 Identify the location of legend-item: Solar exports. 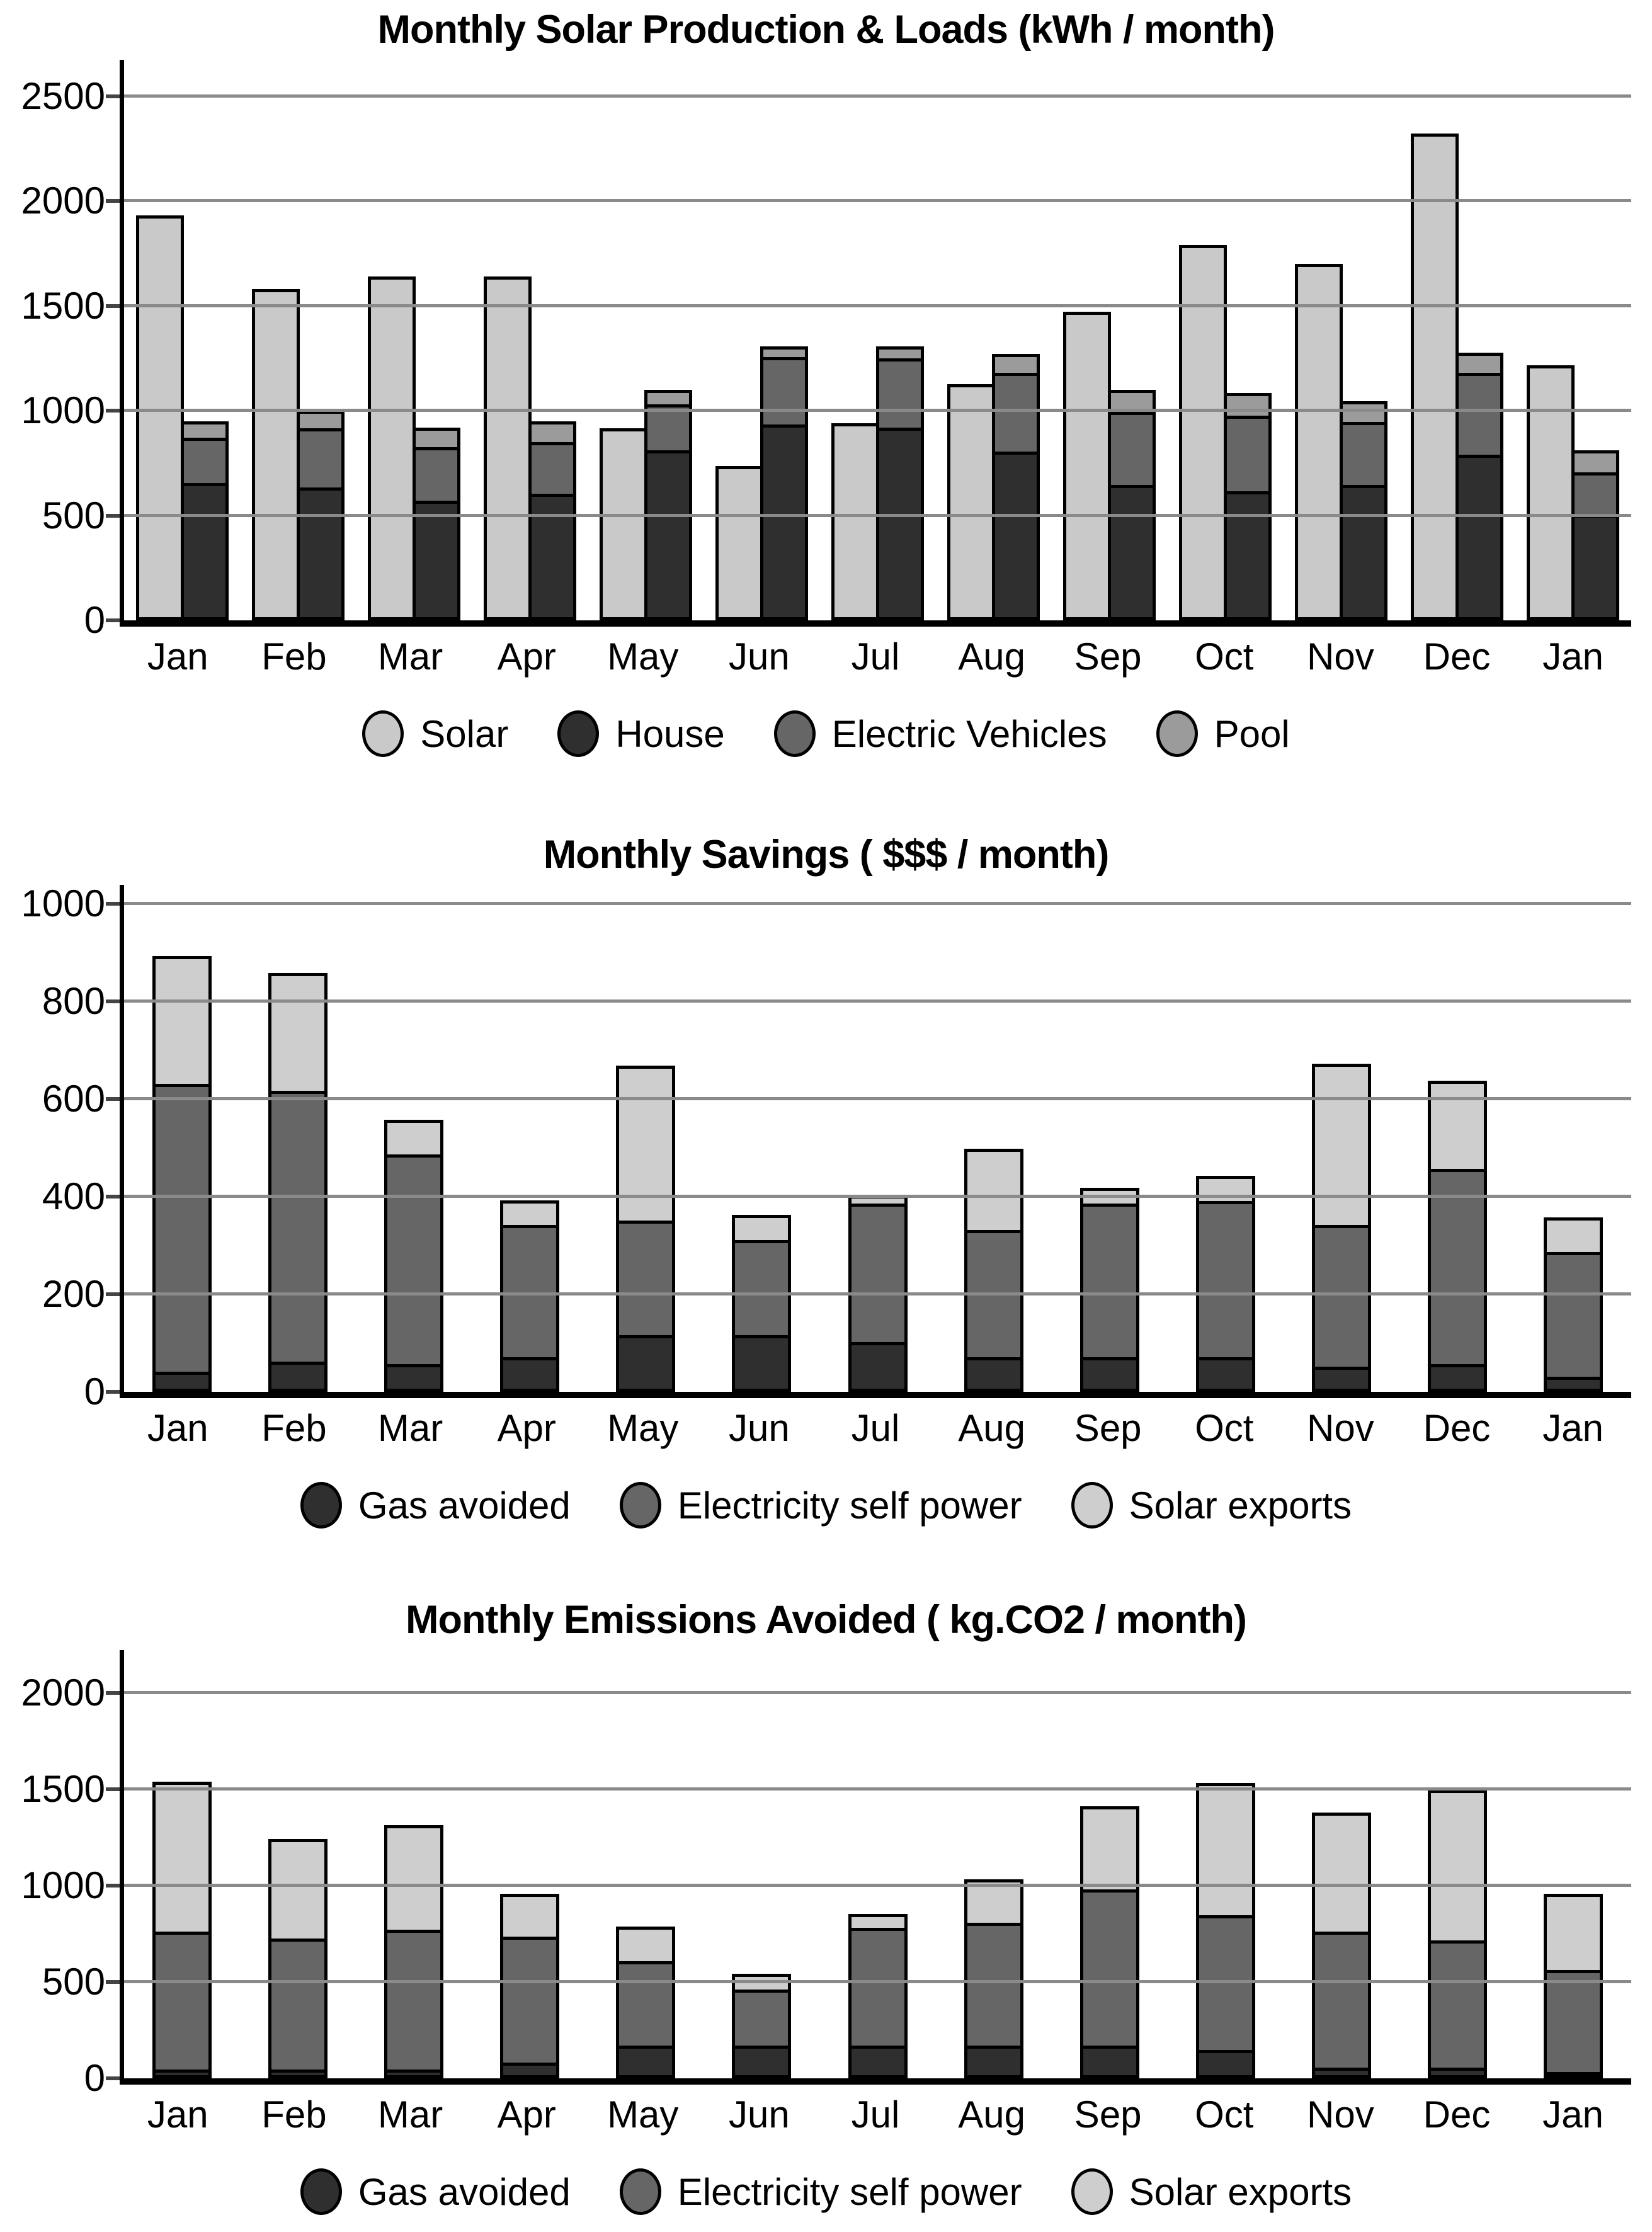
(1212, 2191).